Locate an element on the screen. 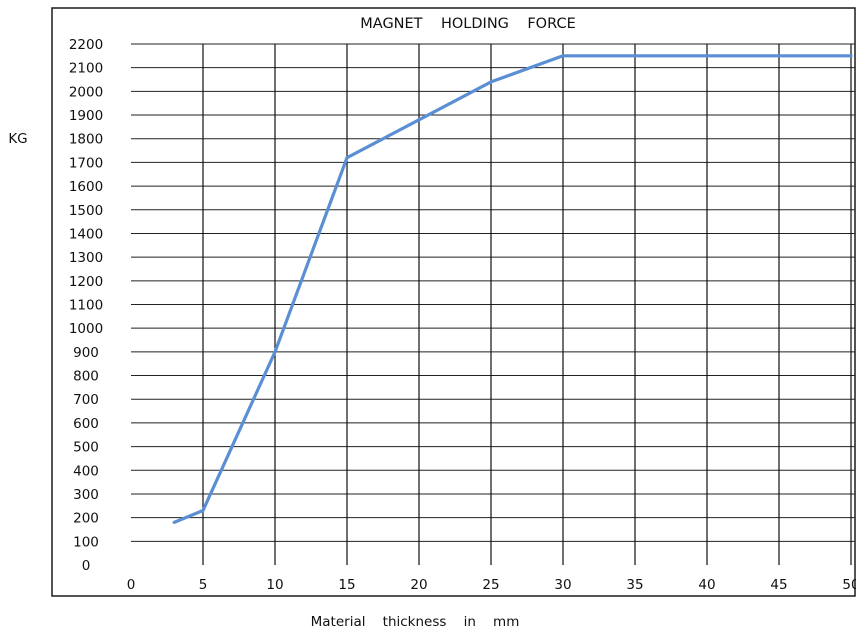 This screenshot has height=632, width=856. y-tick-label: 400 is located at coordinates (86, 471).